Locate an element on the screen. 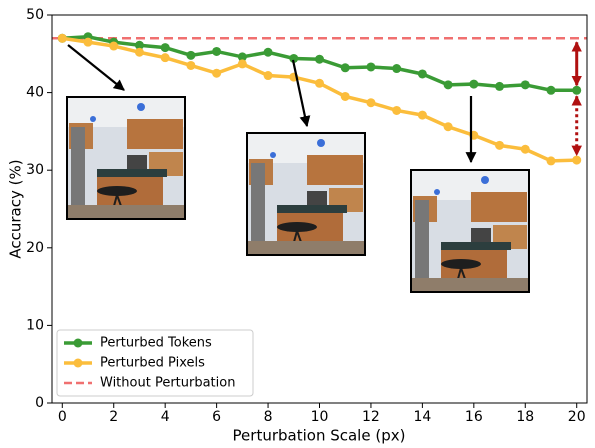  x-tick-label: 16 is located at coordinates (474, 417).